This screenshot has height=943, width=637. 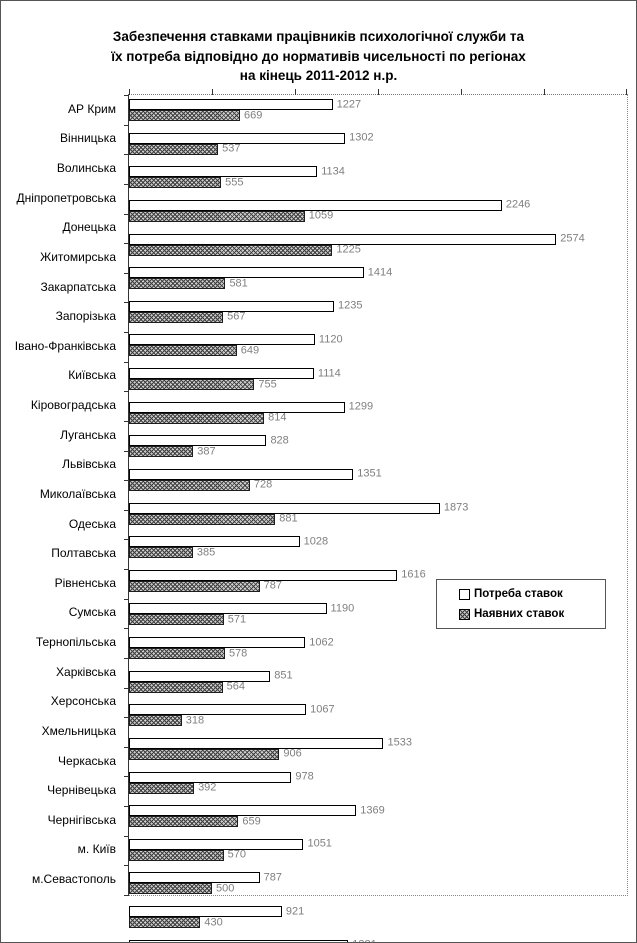 What do you see at coordinates (342, 608) in the screenshot?
I see `need-value-label: 1190` at bounding box center [342, 608].